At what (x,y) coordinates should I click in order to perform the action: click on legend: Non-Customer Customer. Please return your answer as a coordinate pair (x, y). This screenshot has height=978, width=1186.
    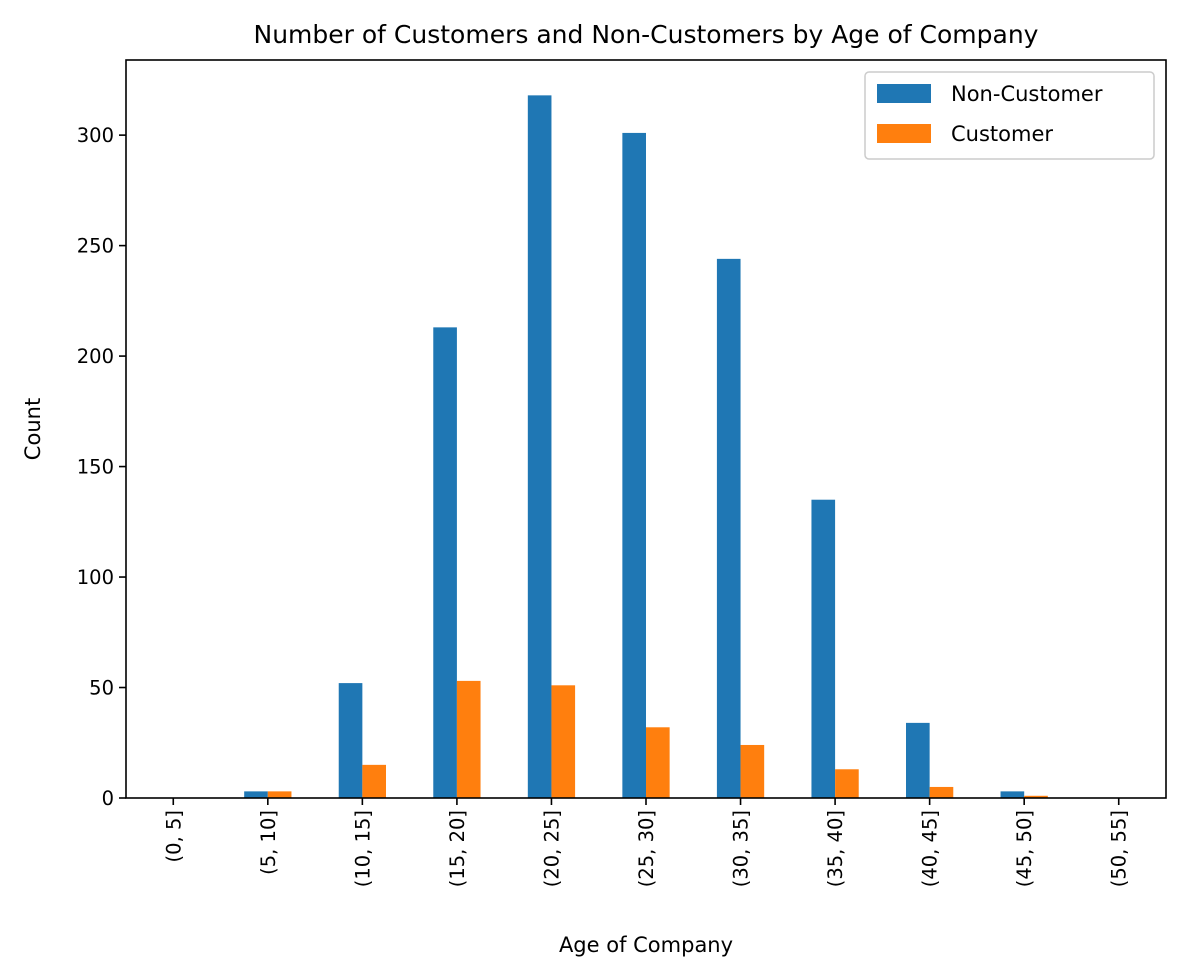
    Looking at the image, I should click on (1009, 115).